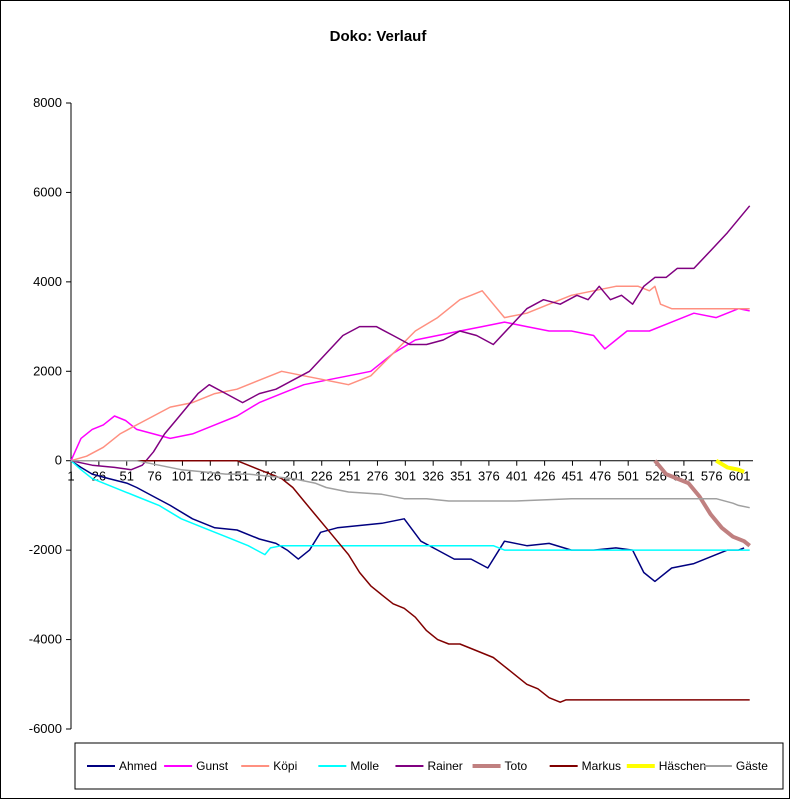 The height and width of the screenshot is (803, 790). What do you see at coordinates (740, 476) in the screenshot?
I see `x-tick-label: 601` at bounding box center [740, 476].